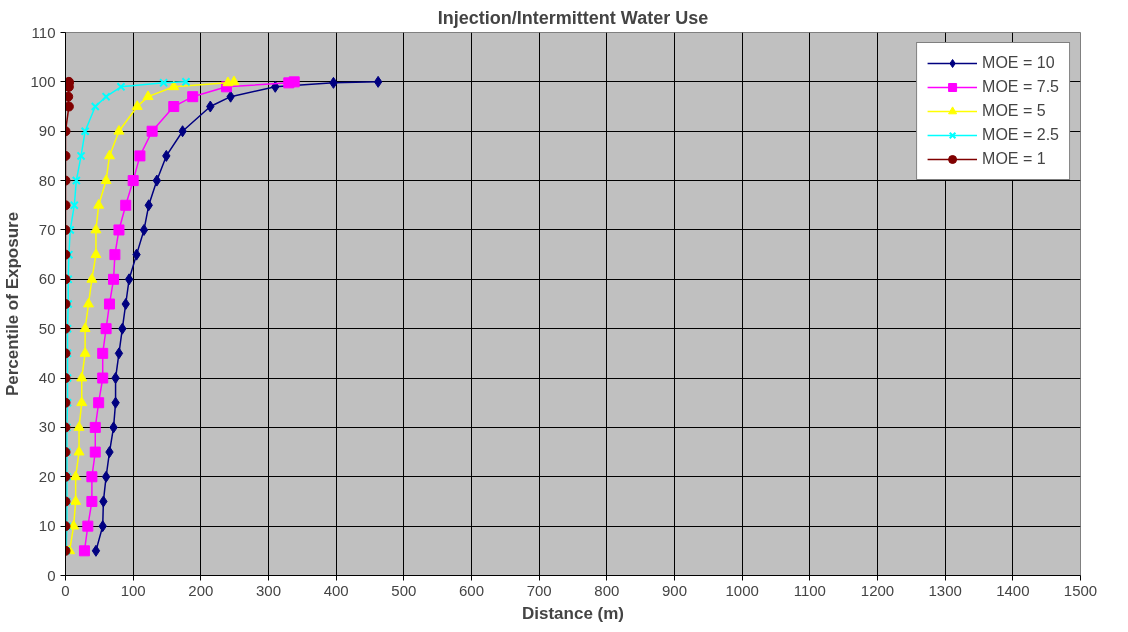  I want to click on y-tick-label: 80, so click(47, 180).